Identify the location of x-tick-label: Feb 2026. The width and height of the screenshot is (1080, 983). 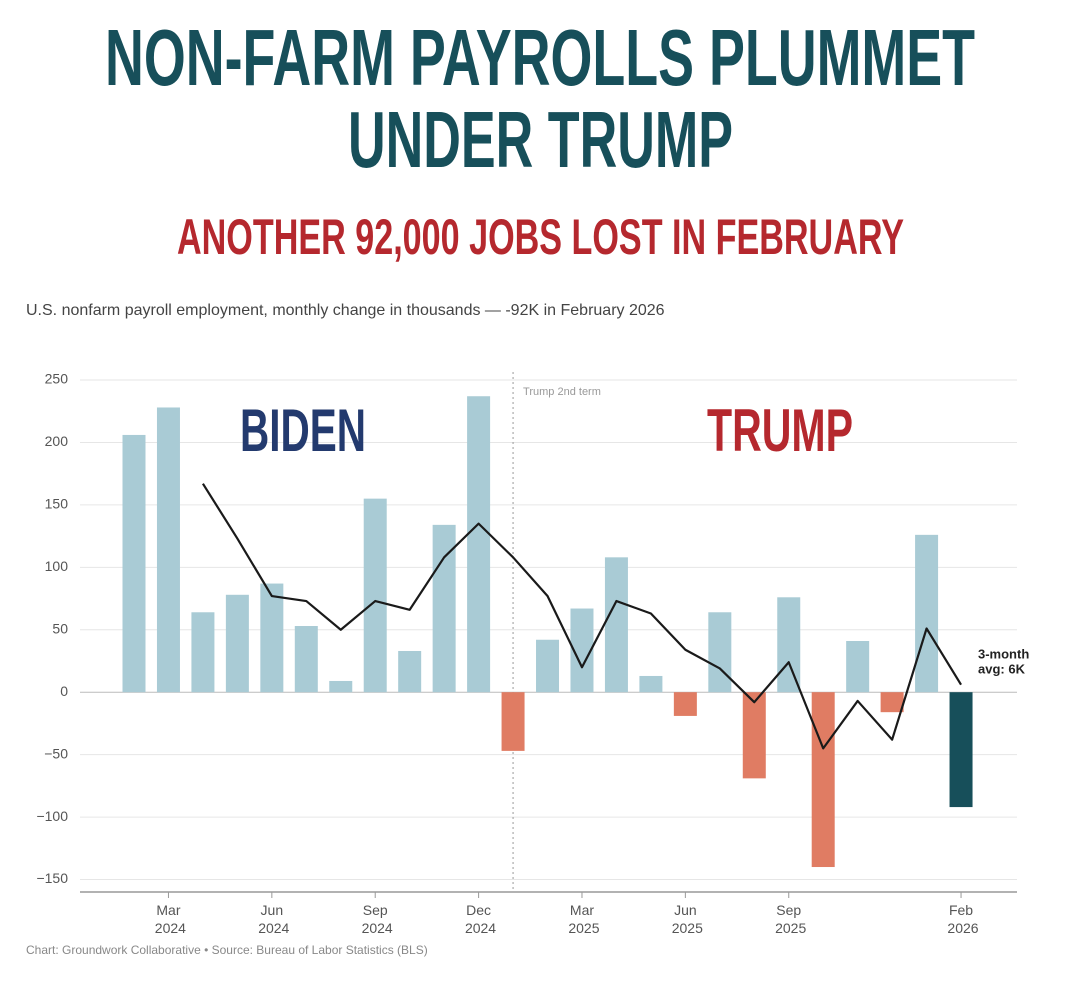
(961, 919).